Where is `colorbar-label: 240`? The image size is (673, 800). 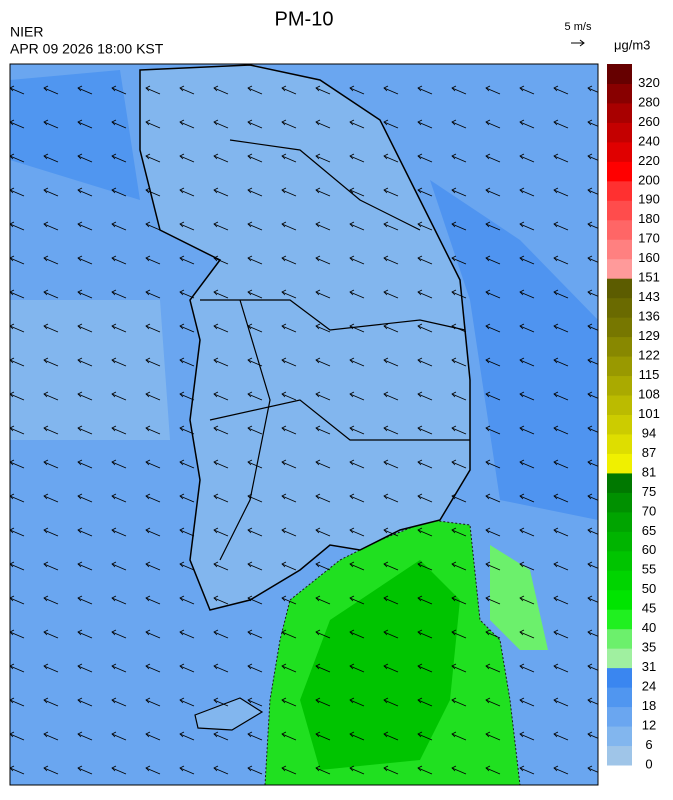 colorbar-label: 240 is located at coordinates (649, 140).